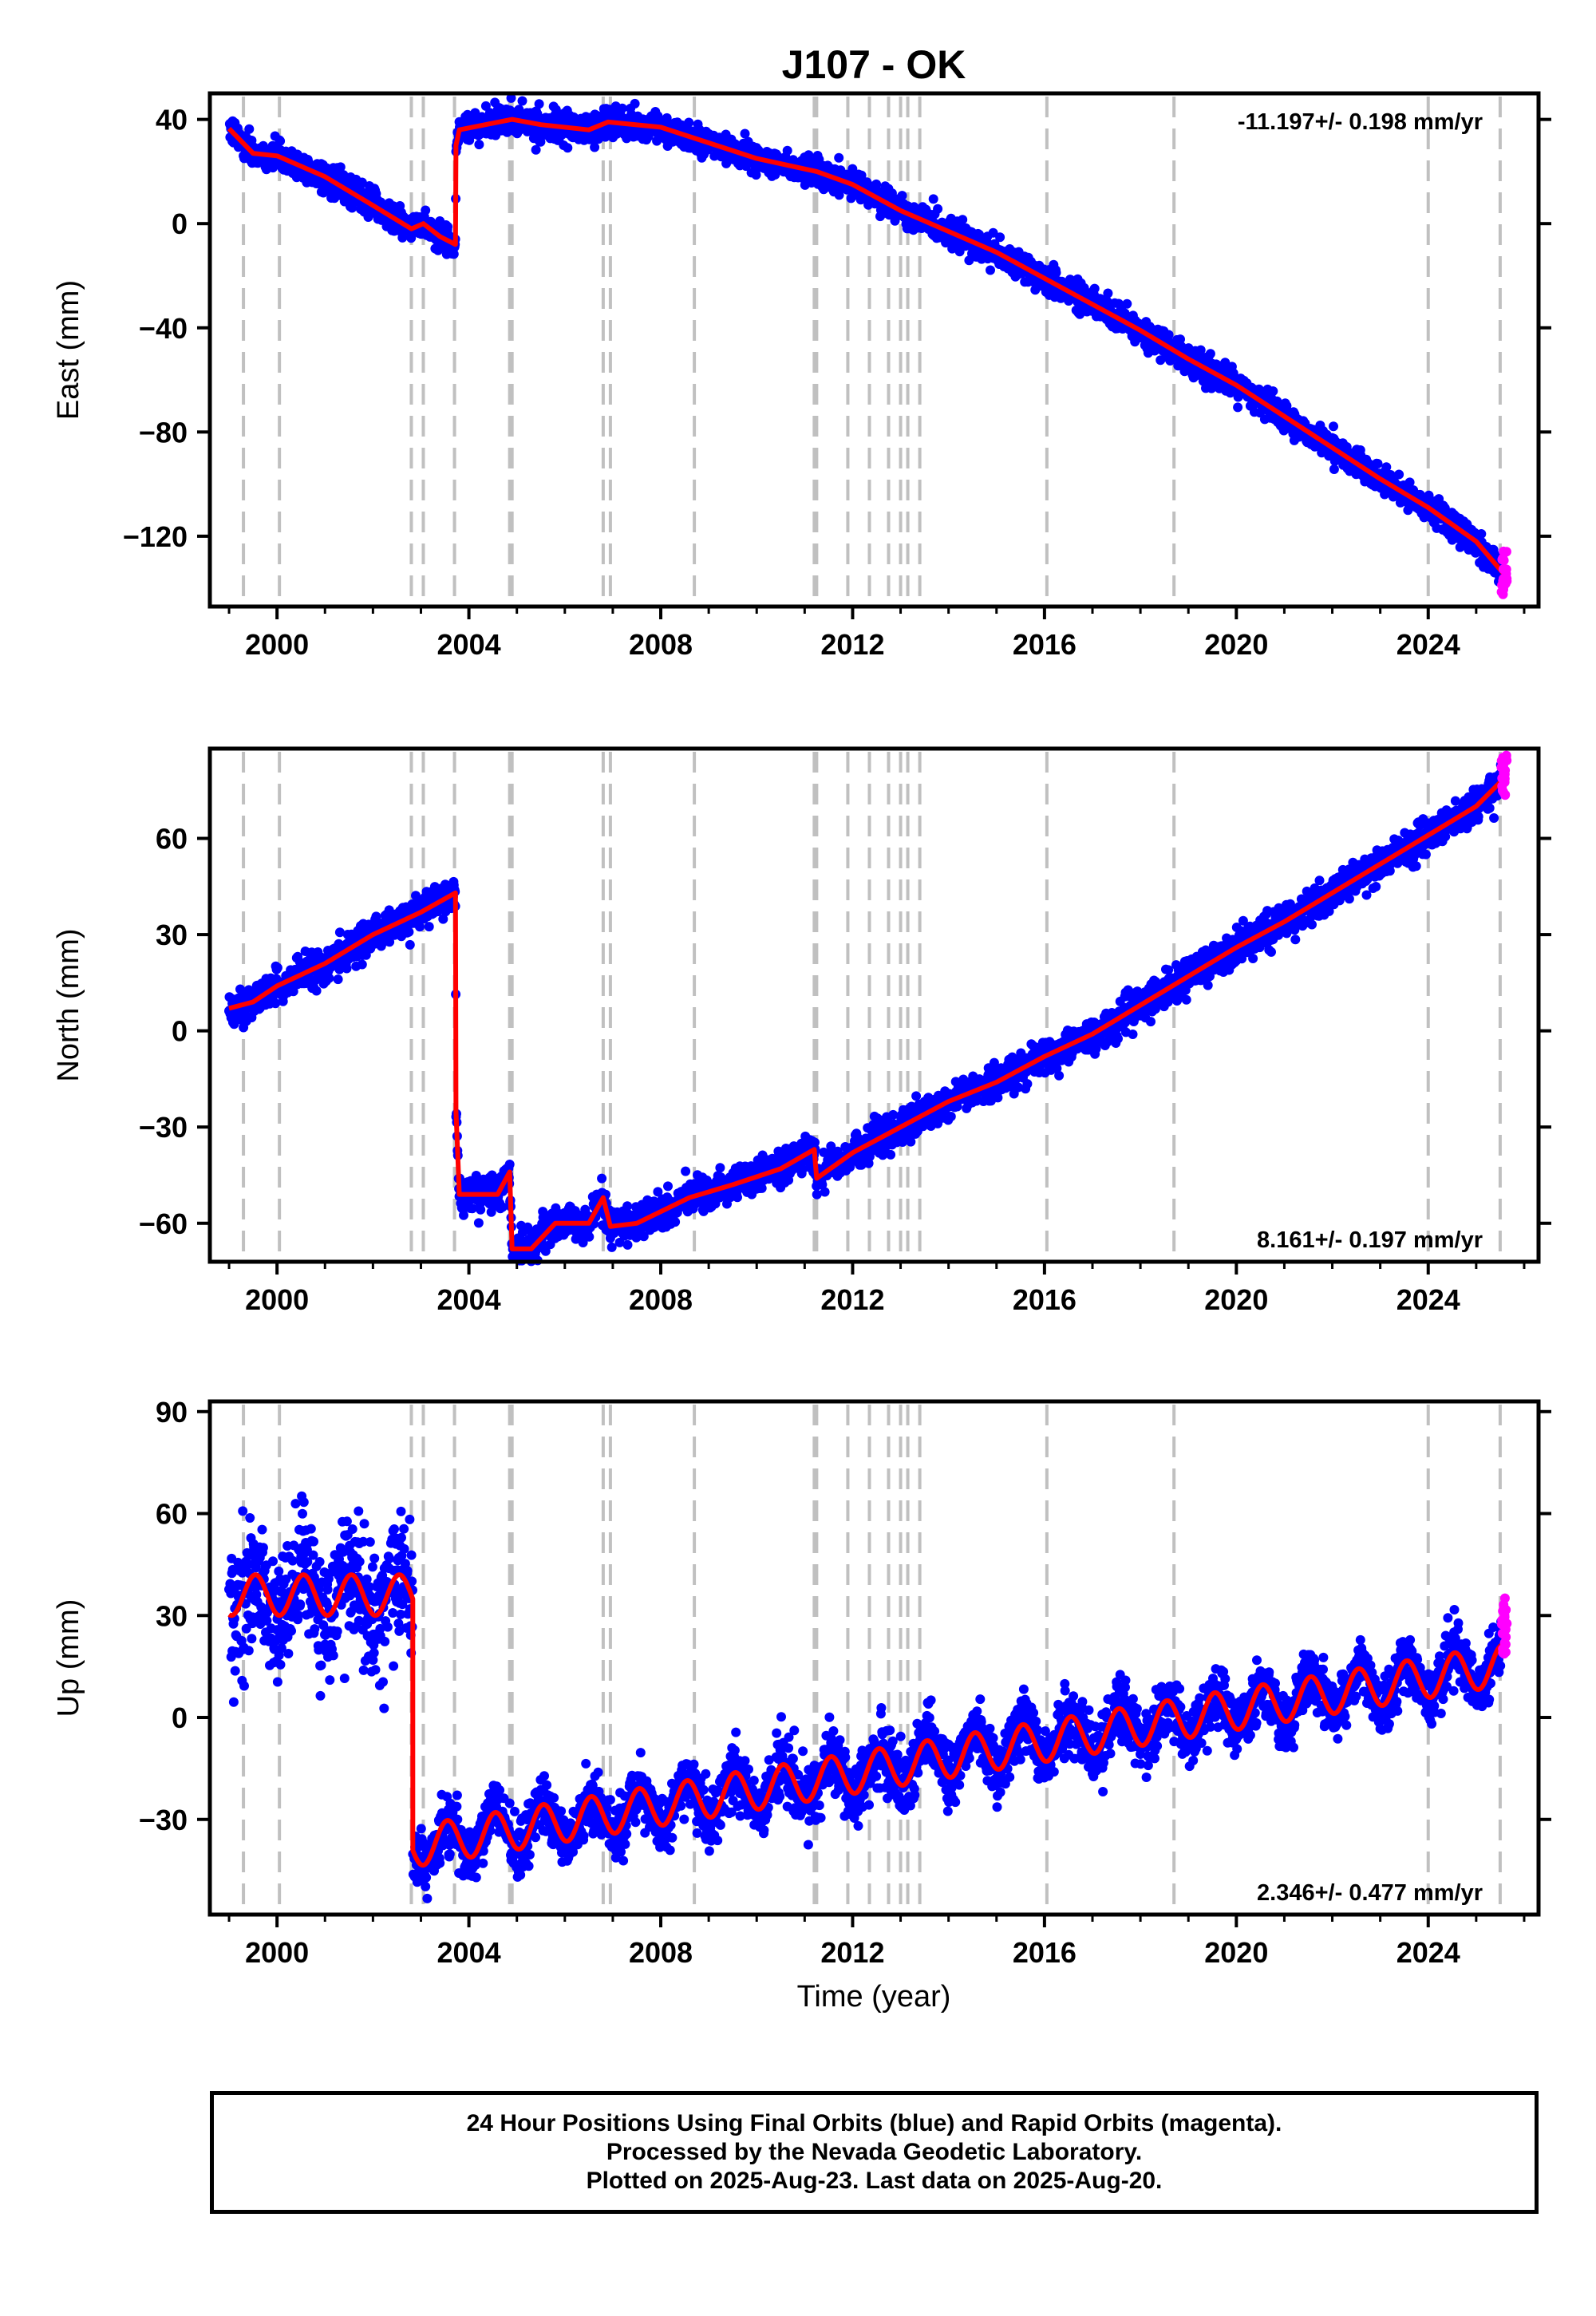 The image size is (1596, 2316). What do you see at coordinates (155, 536) in the screenshot?
I see `east-y-tick-label: −120` at bounding box center [155, 536].